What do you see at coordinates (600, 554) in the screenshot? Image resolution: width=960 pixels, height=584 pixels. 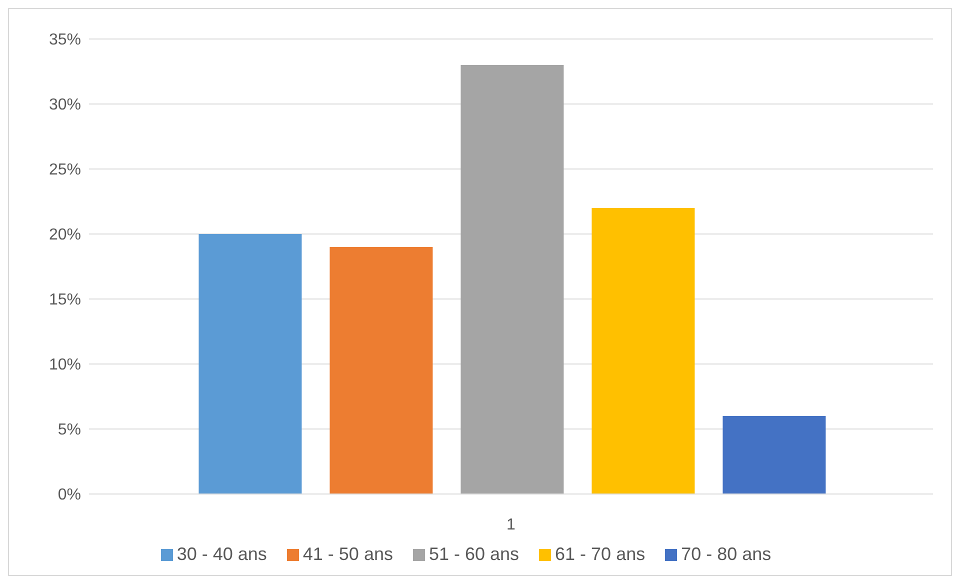 I see `legend-label: 61 - 70 ans` at bounding box center [600, 554].